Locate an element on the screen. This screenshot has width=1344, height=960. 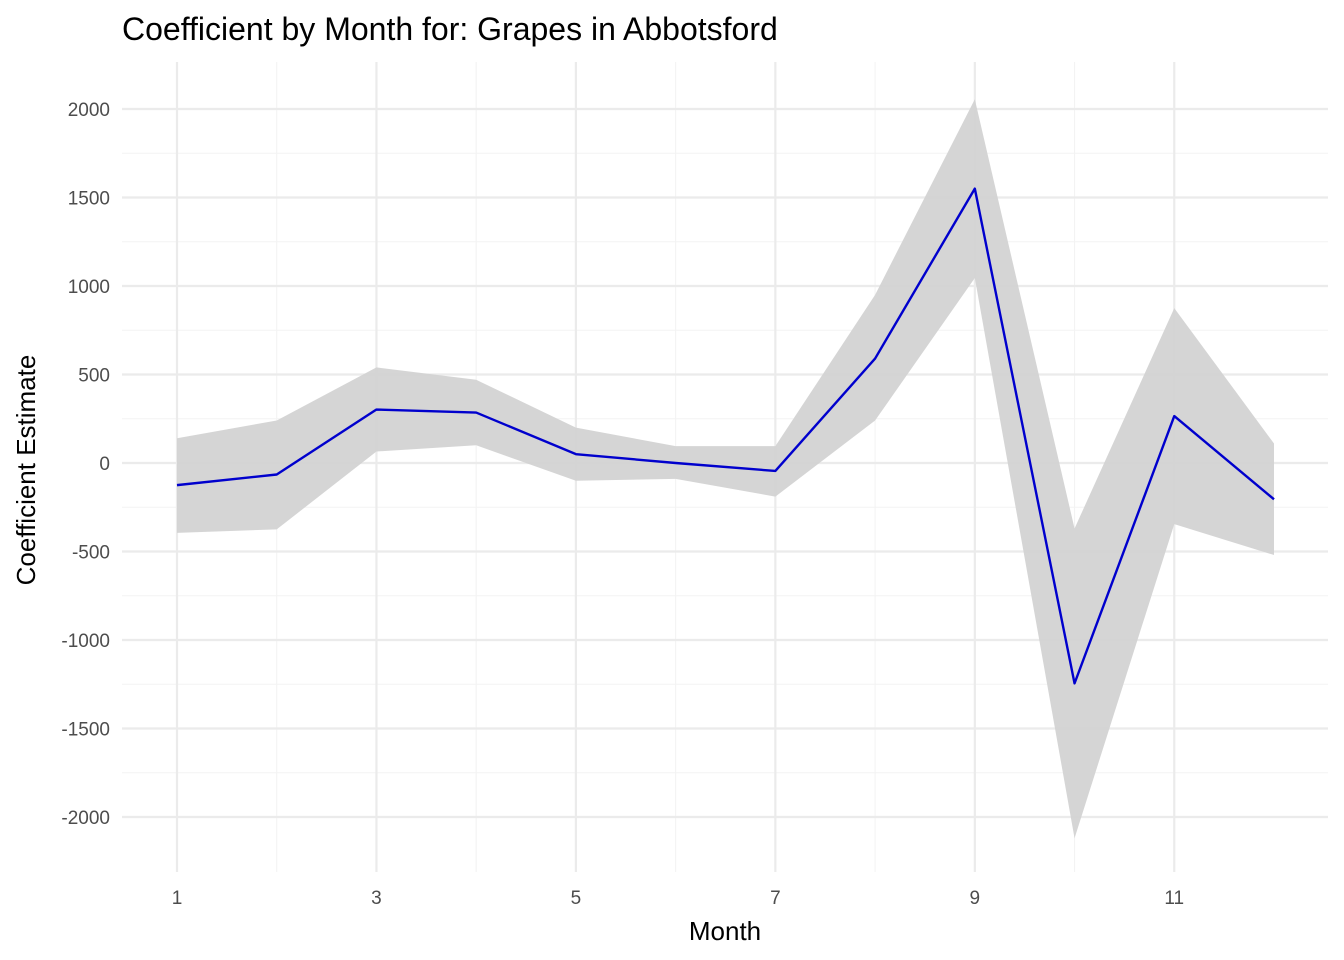
x-tick-label: 1 is located at coordinates (177, 898).